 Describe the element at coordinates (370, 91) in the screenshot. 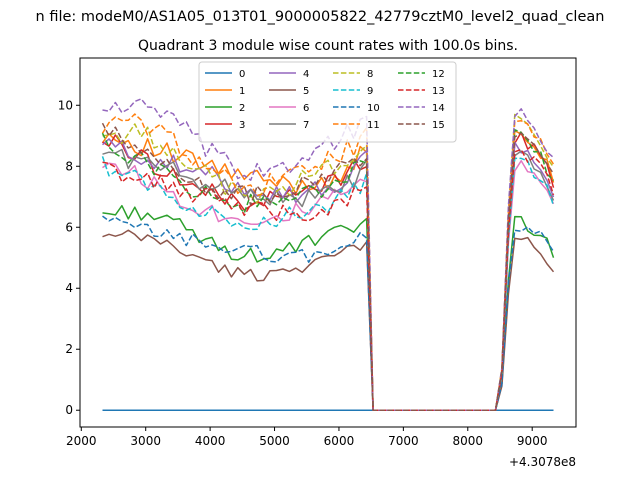

I see `legend-label-9: 9` at that location.